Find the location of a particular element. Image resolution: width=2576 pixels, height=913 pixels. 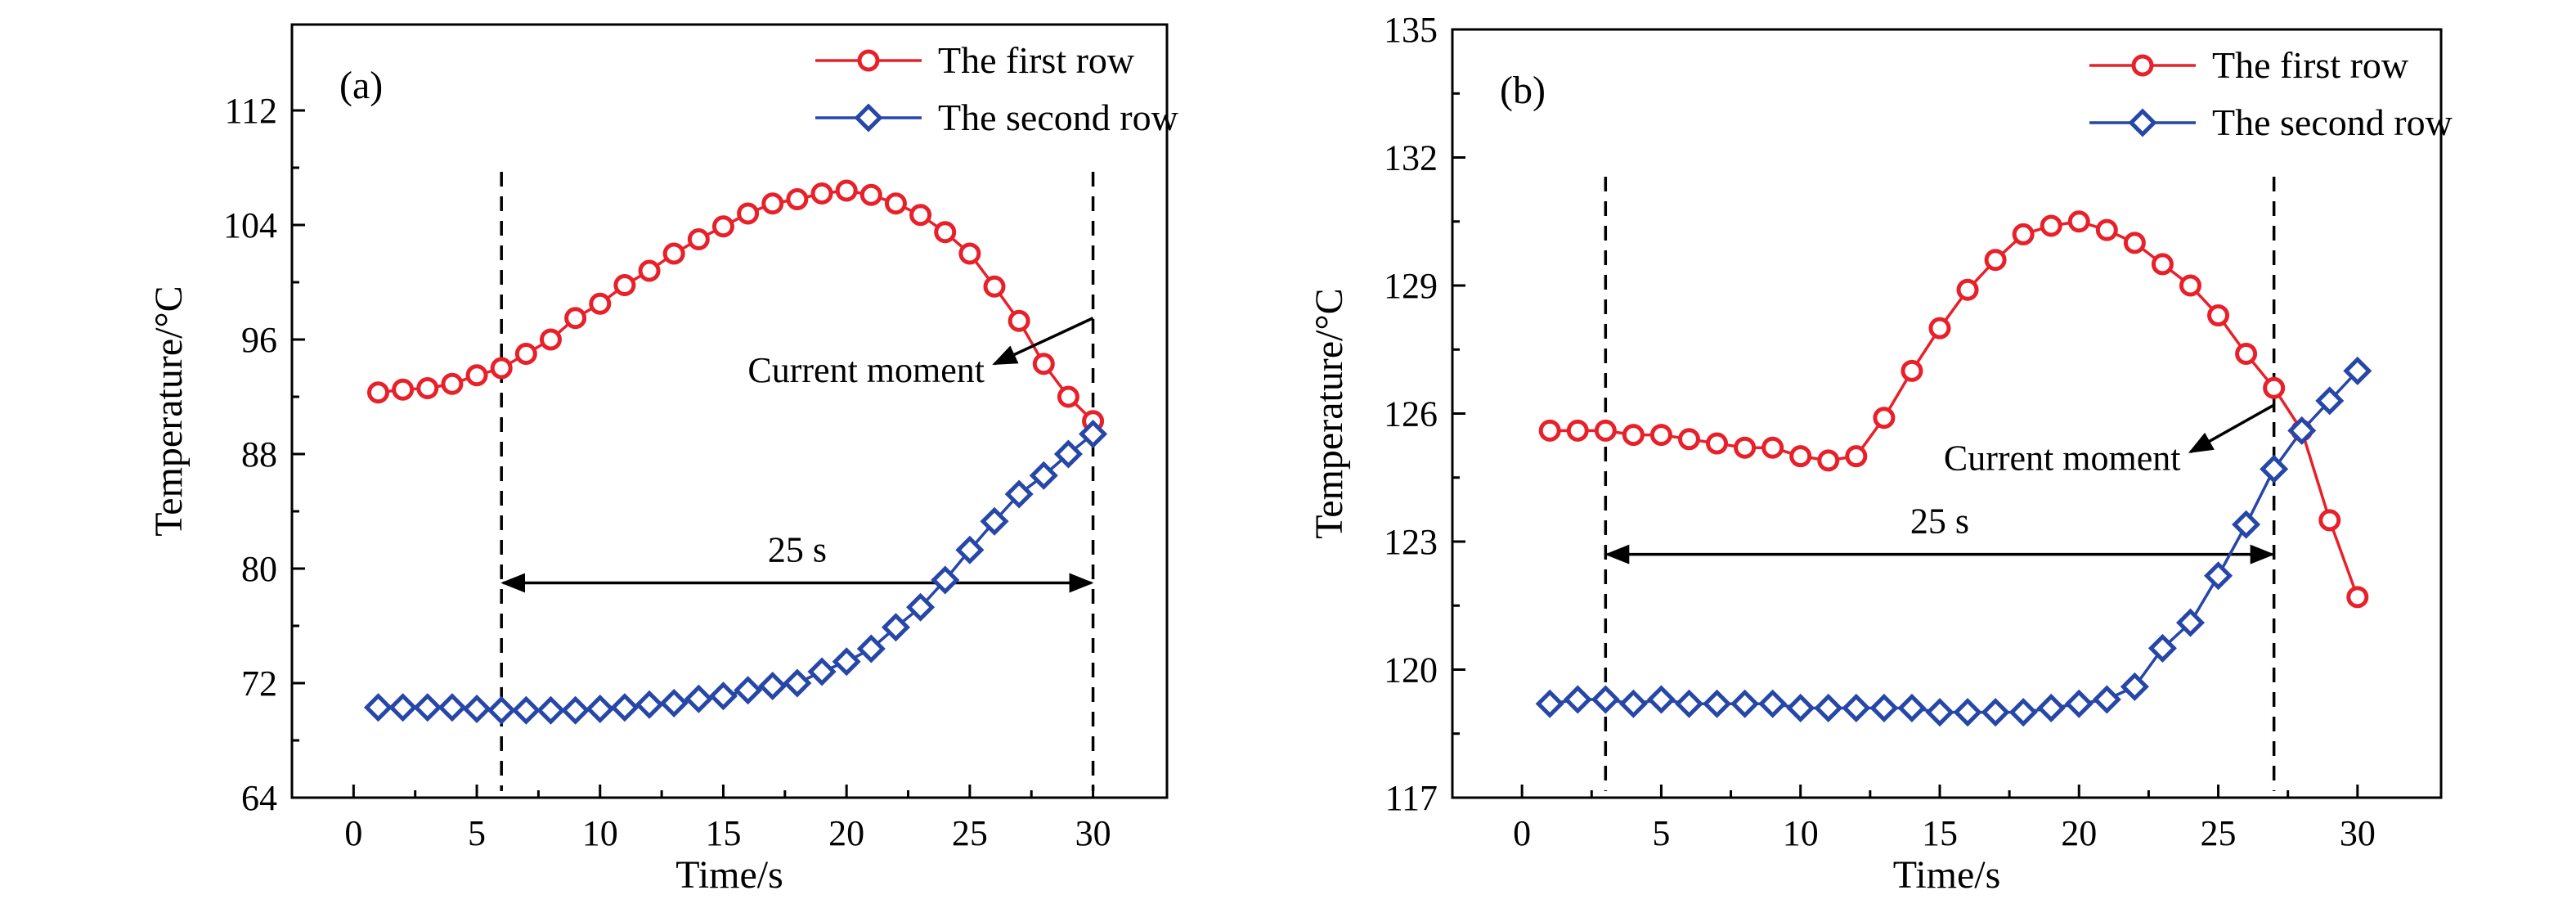

panel-label: (a) is located at coordinates (361, 85).